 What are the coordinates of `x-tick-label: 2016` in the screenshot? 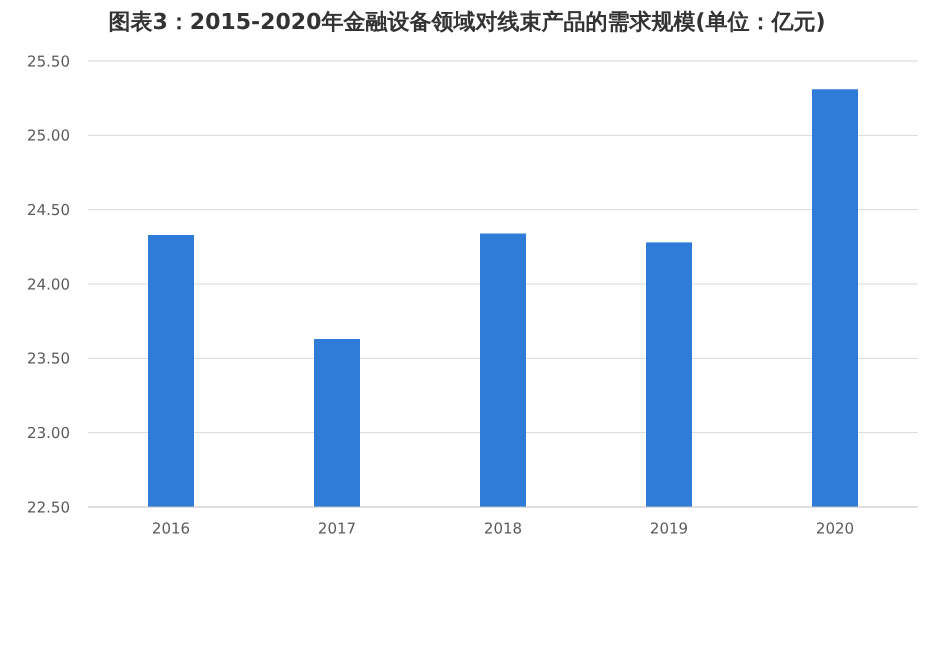 It's located at (171, 529).